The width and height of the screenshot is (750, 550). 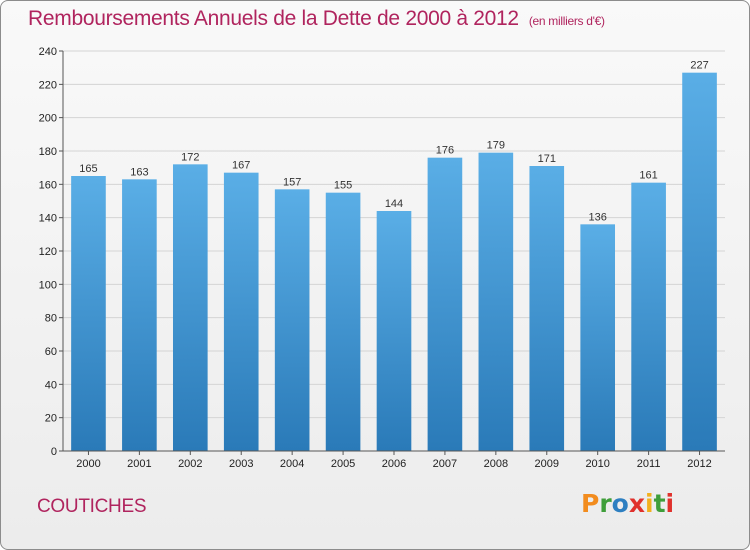 I want to click on bar-2012, so click(x=699, y=262).